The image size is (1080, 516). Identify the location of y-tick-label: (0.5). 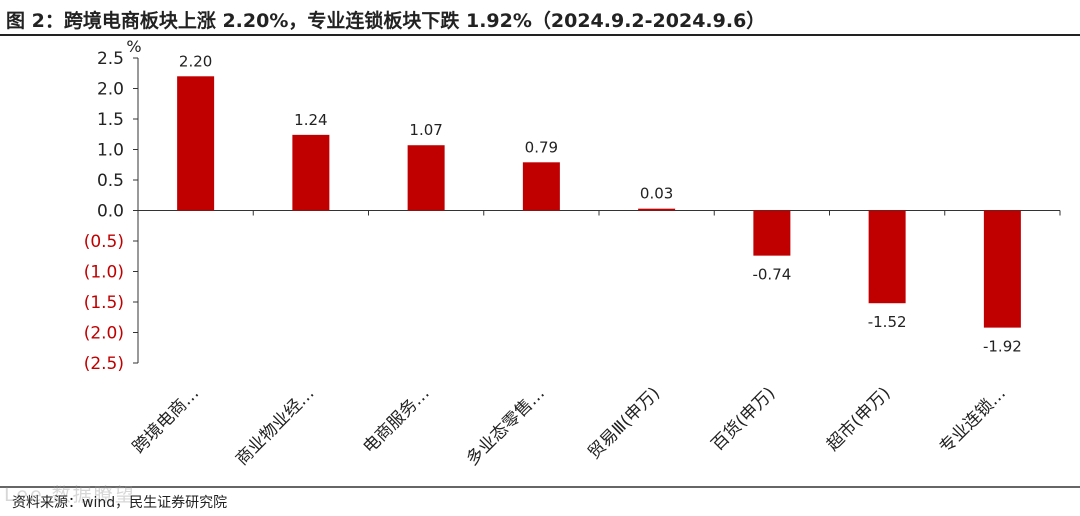
(104, 242).